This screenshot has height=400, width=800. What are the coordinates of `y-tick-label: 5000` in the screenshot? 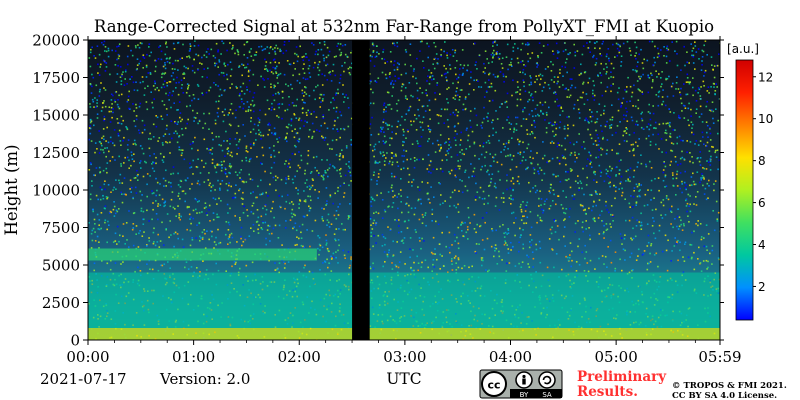 It's located at (61, 266).